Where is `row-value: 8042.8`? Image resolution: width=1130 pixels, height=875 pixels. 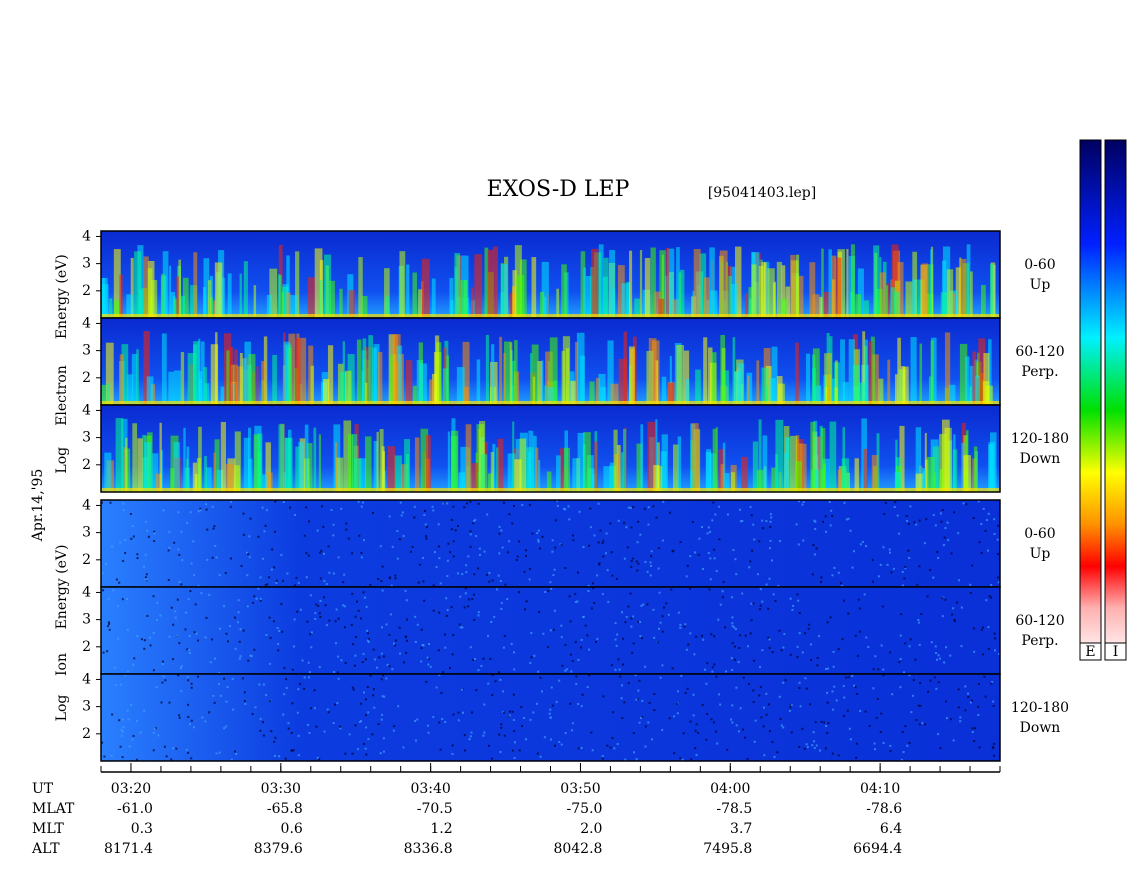
row-value: 8042.8 is located at coordinates (577, 849).